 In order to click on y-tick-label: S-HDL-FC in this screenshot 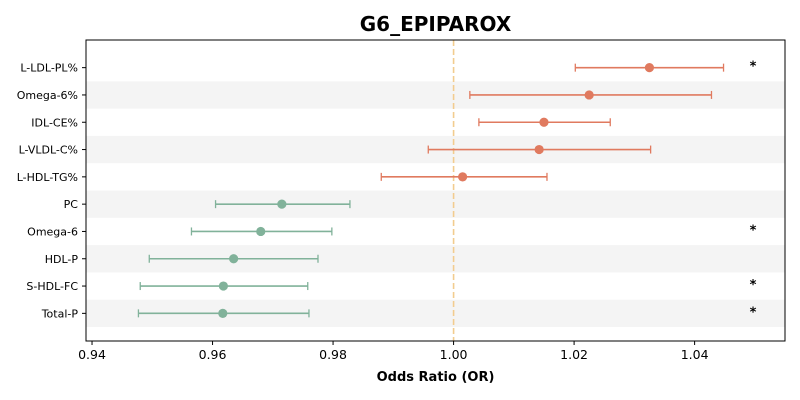, I will do `click(52, 286)`.